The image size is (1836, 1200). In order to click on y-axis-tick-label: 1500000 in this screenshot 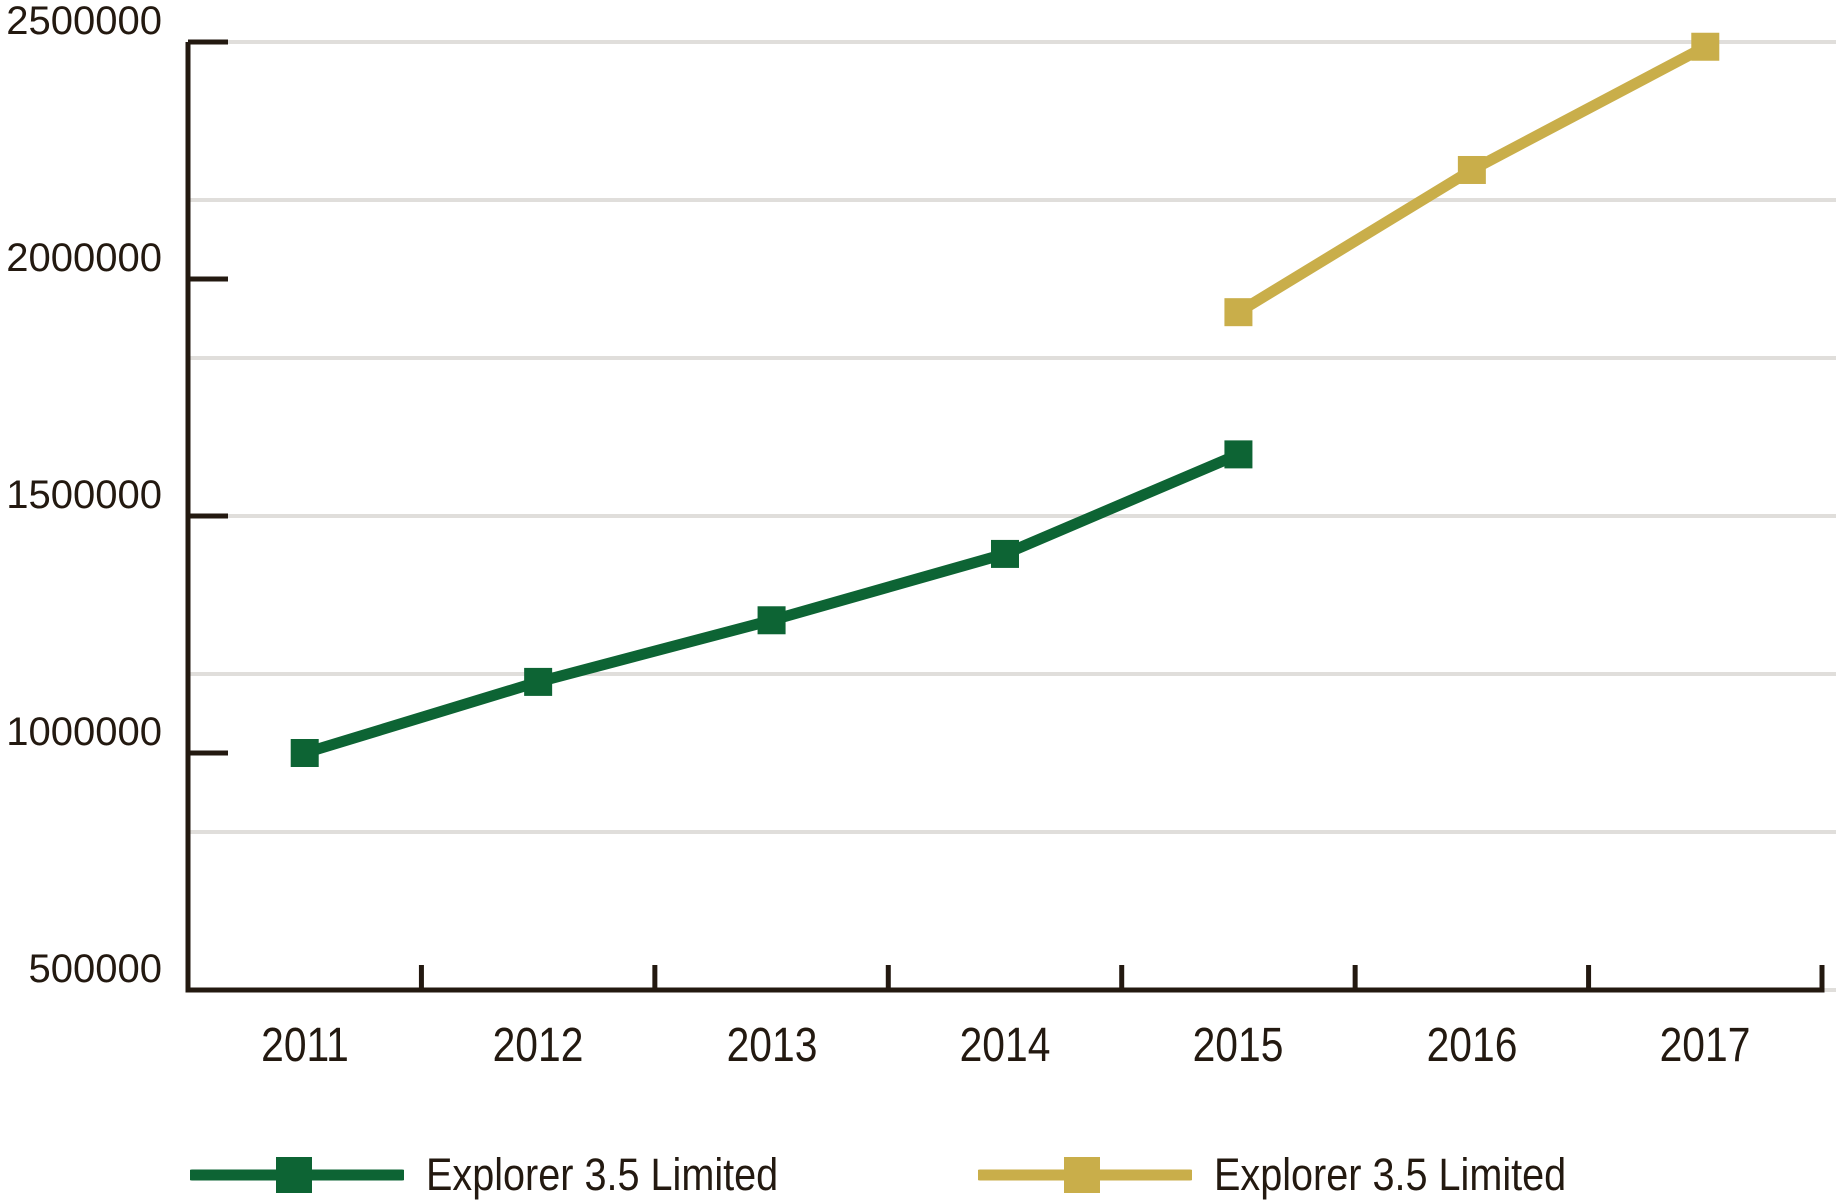, I will do `click(84, 495)`.